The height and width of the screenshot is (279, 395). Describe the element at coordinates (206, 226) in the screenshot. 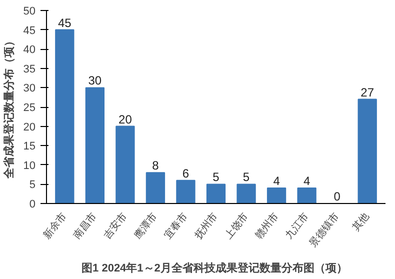

I see `x-tick-label: 抚州市` at that location.